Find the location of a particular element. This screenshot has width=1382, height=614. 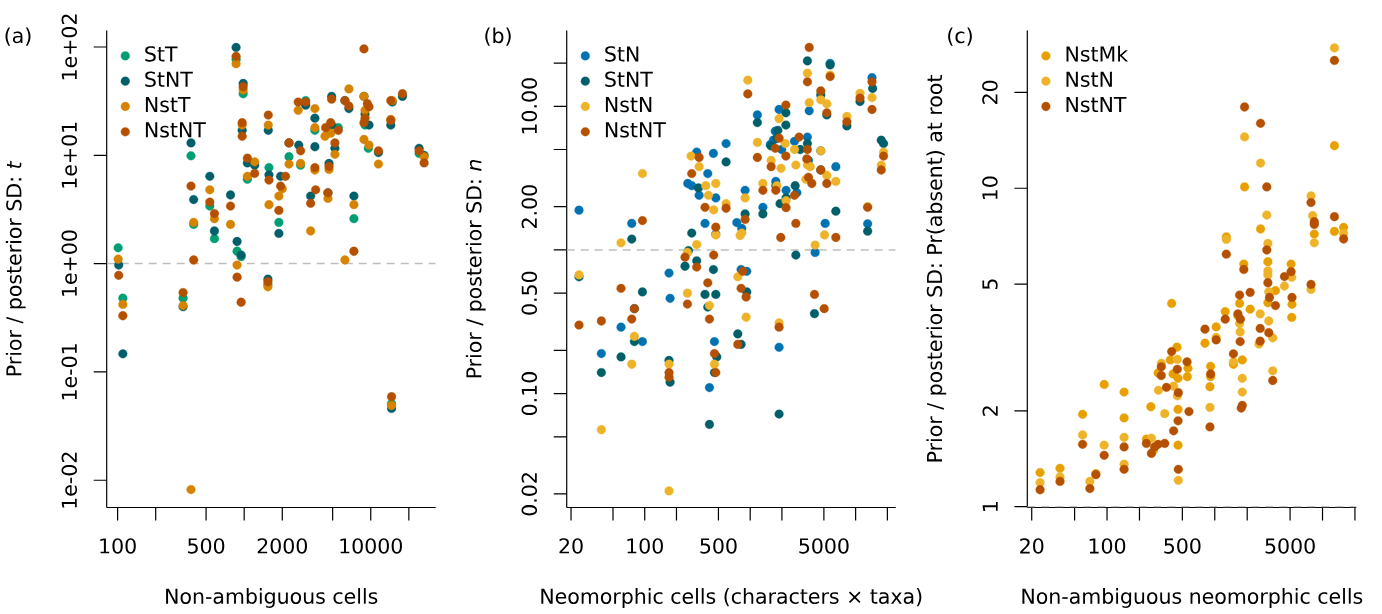

legend-label: StN is located at coordinates (622, 54).